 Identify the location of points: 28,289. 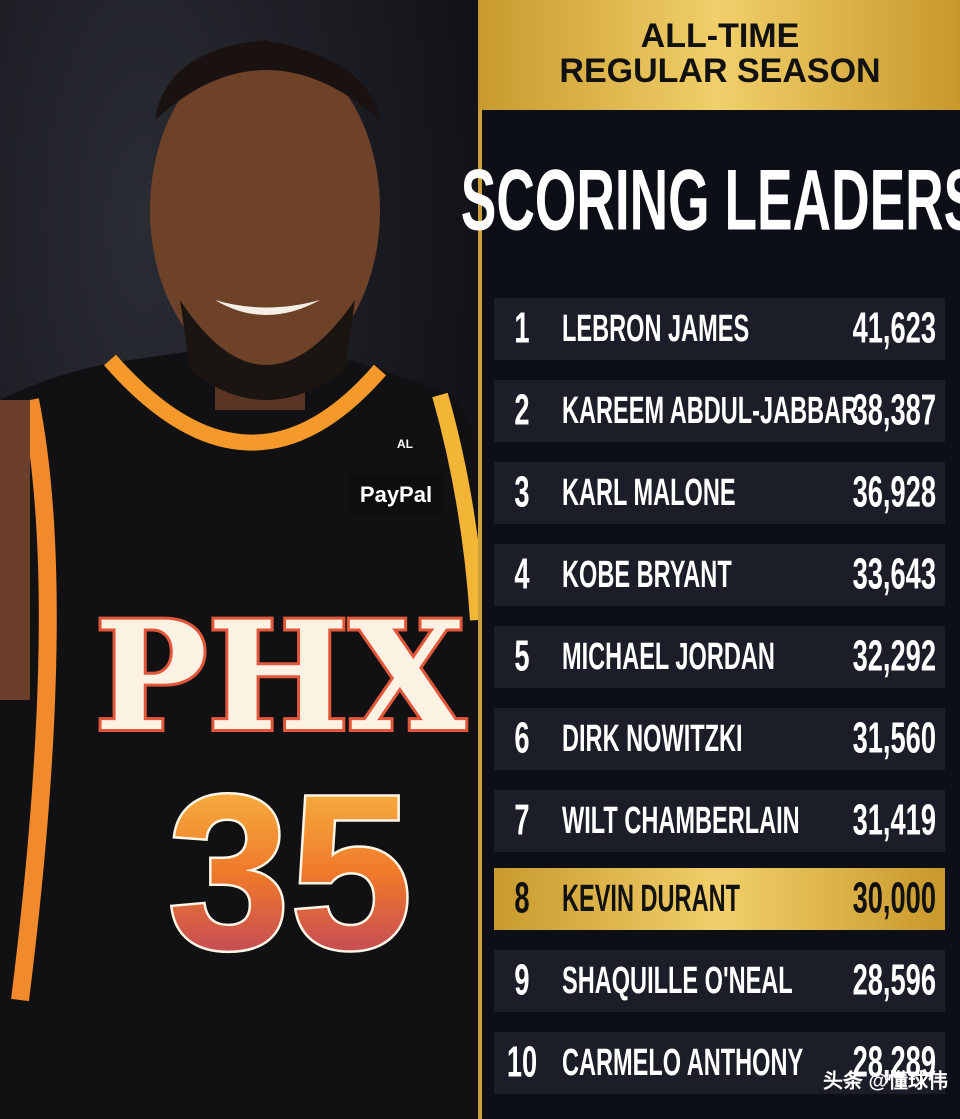
(894, 1061).